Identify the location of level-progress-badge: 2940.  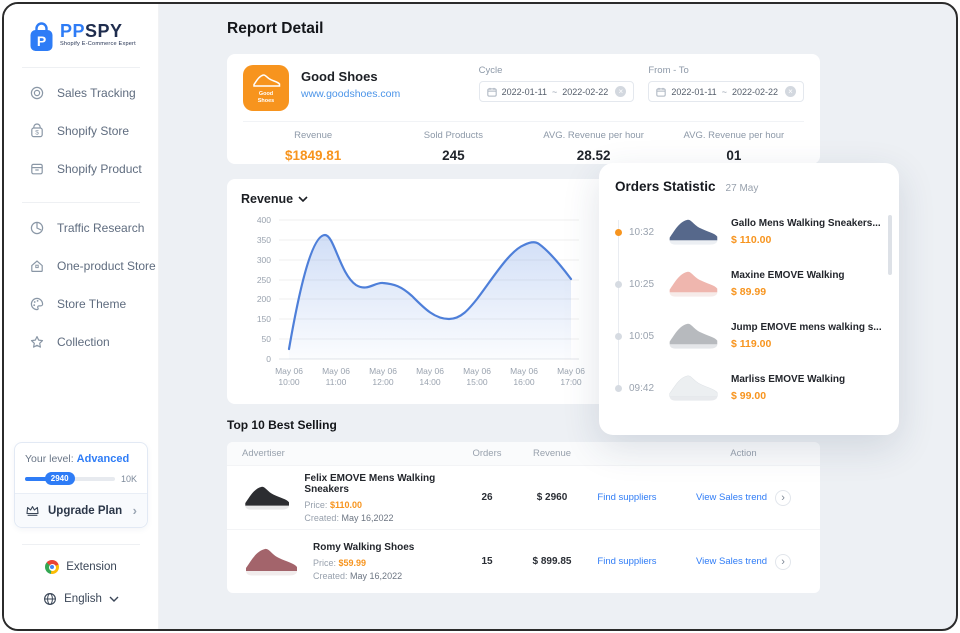
(59, 478).